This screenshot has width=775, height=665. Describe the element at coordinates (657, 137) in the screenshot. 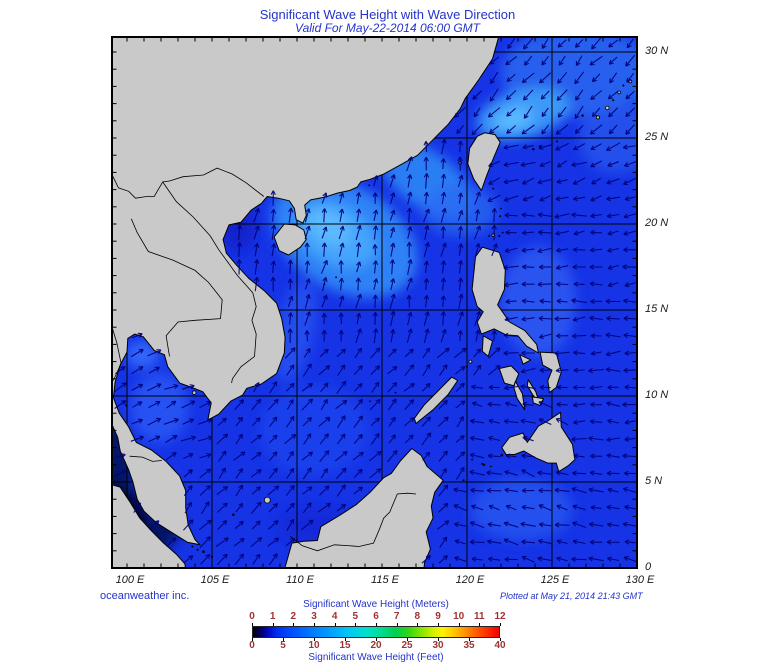

I see `lat-label: 25 N` at that location.